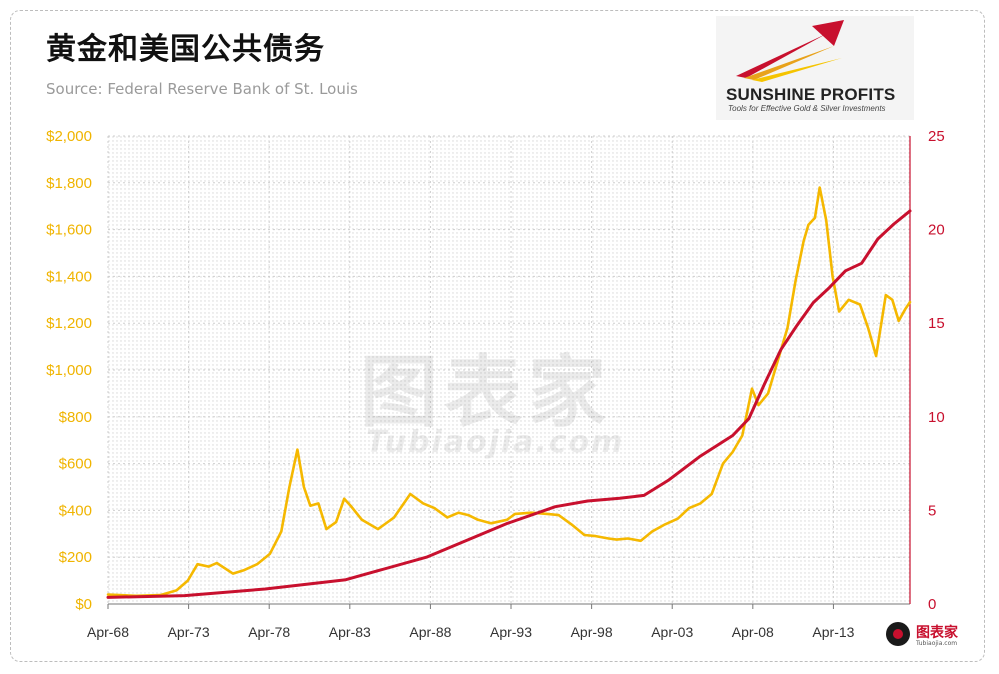 The image size is (999, 674). I want to click on y-left-tick-label: $200, so click(75, 557).